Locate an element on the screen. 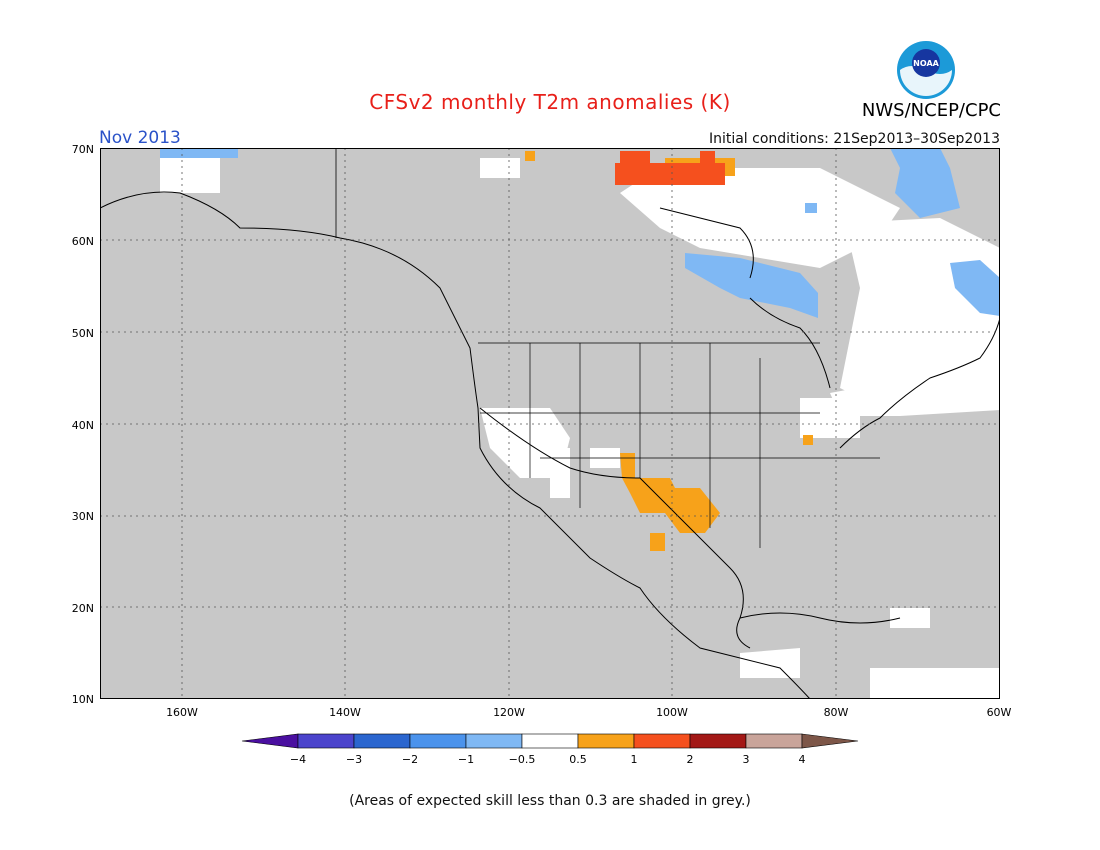  lat-label: 50N is located at coordinates (83, 333).